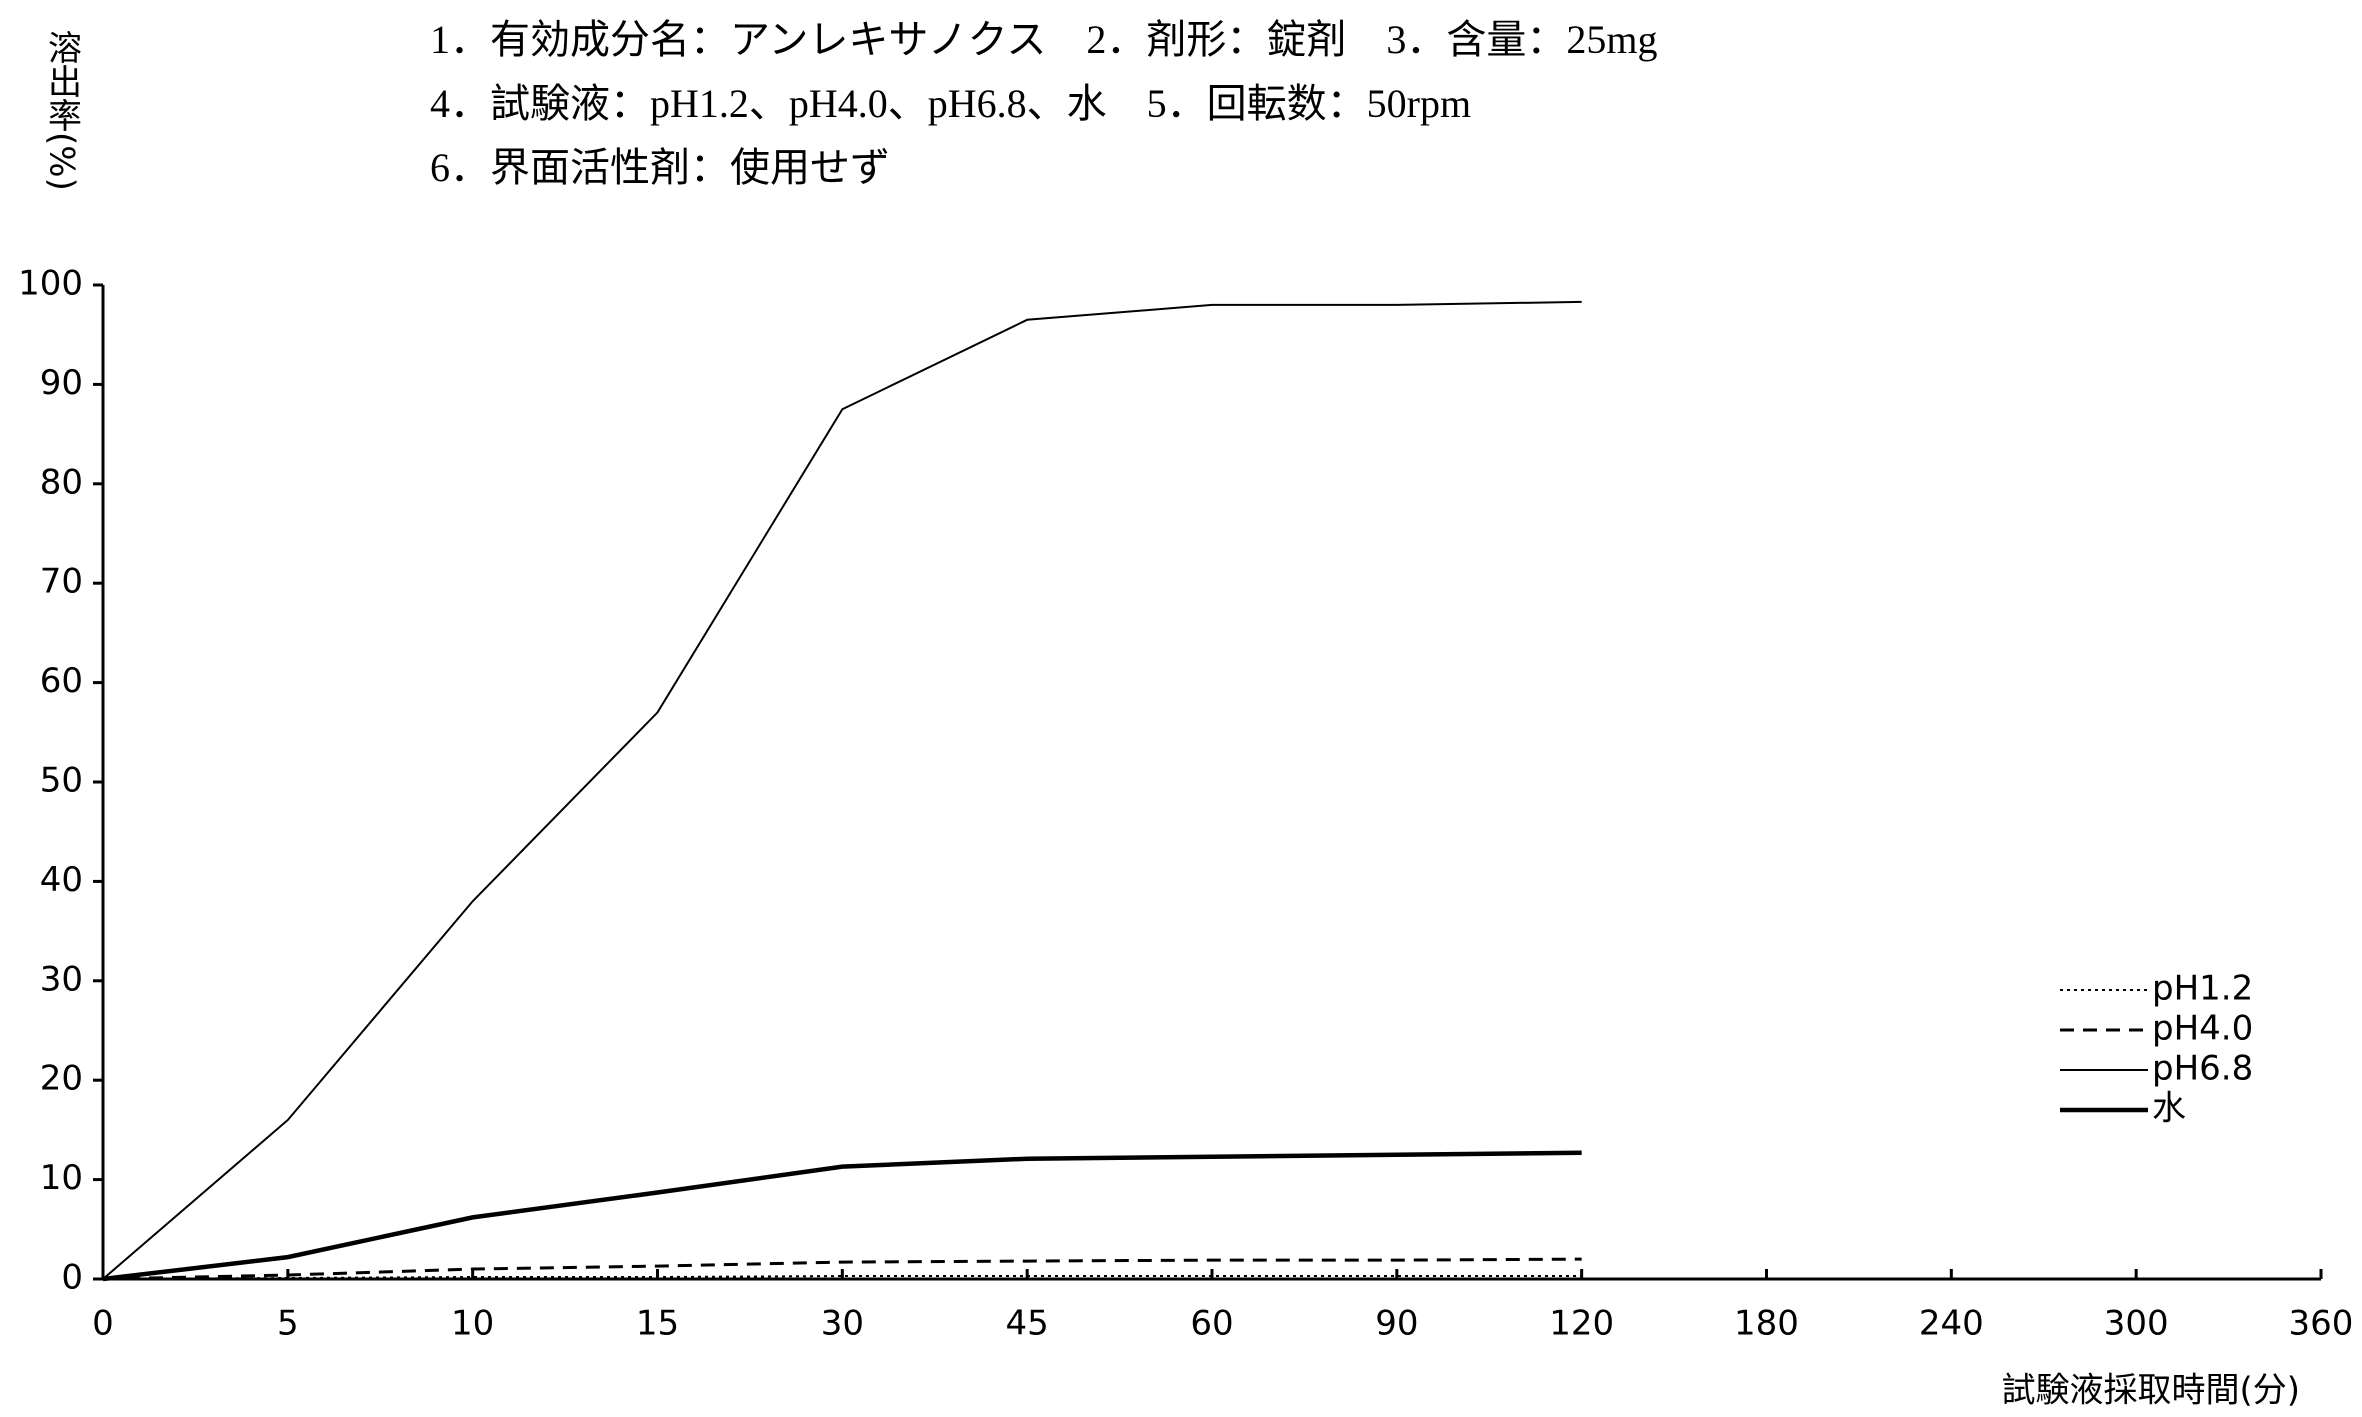 The image size is (2362, 1417). Describe the element at coordinates (660, 167) in the screenshot. I see `header-line: 6．界面活性剤：使用せず` at that location.